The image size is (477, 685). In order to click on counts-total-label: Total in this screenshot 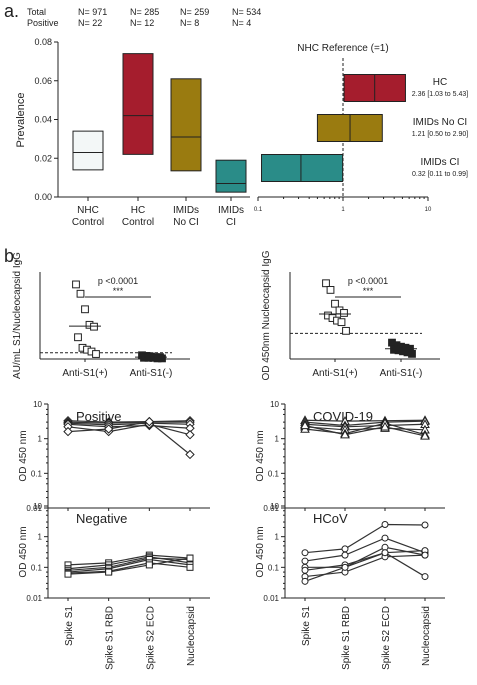, I will do `click(36, 12)`.